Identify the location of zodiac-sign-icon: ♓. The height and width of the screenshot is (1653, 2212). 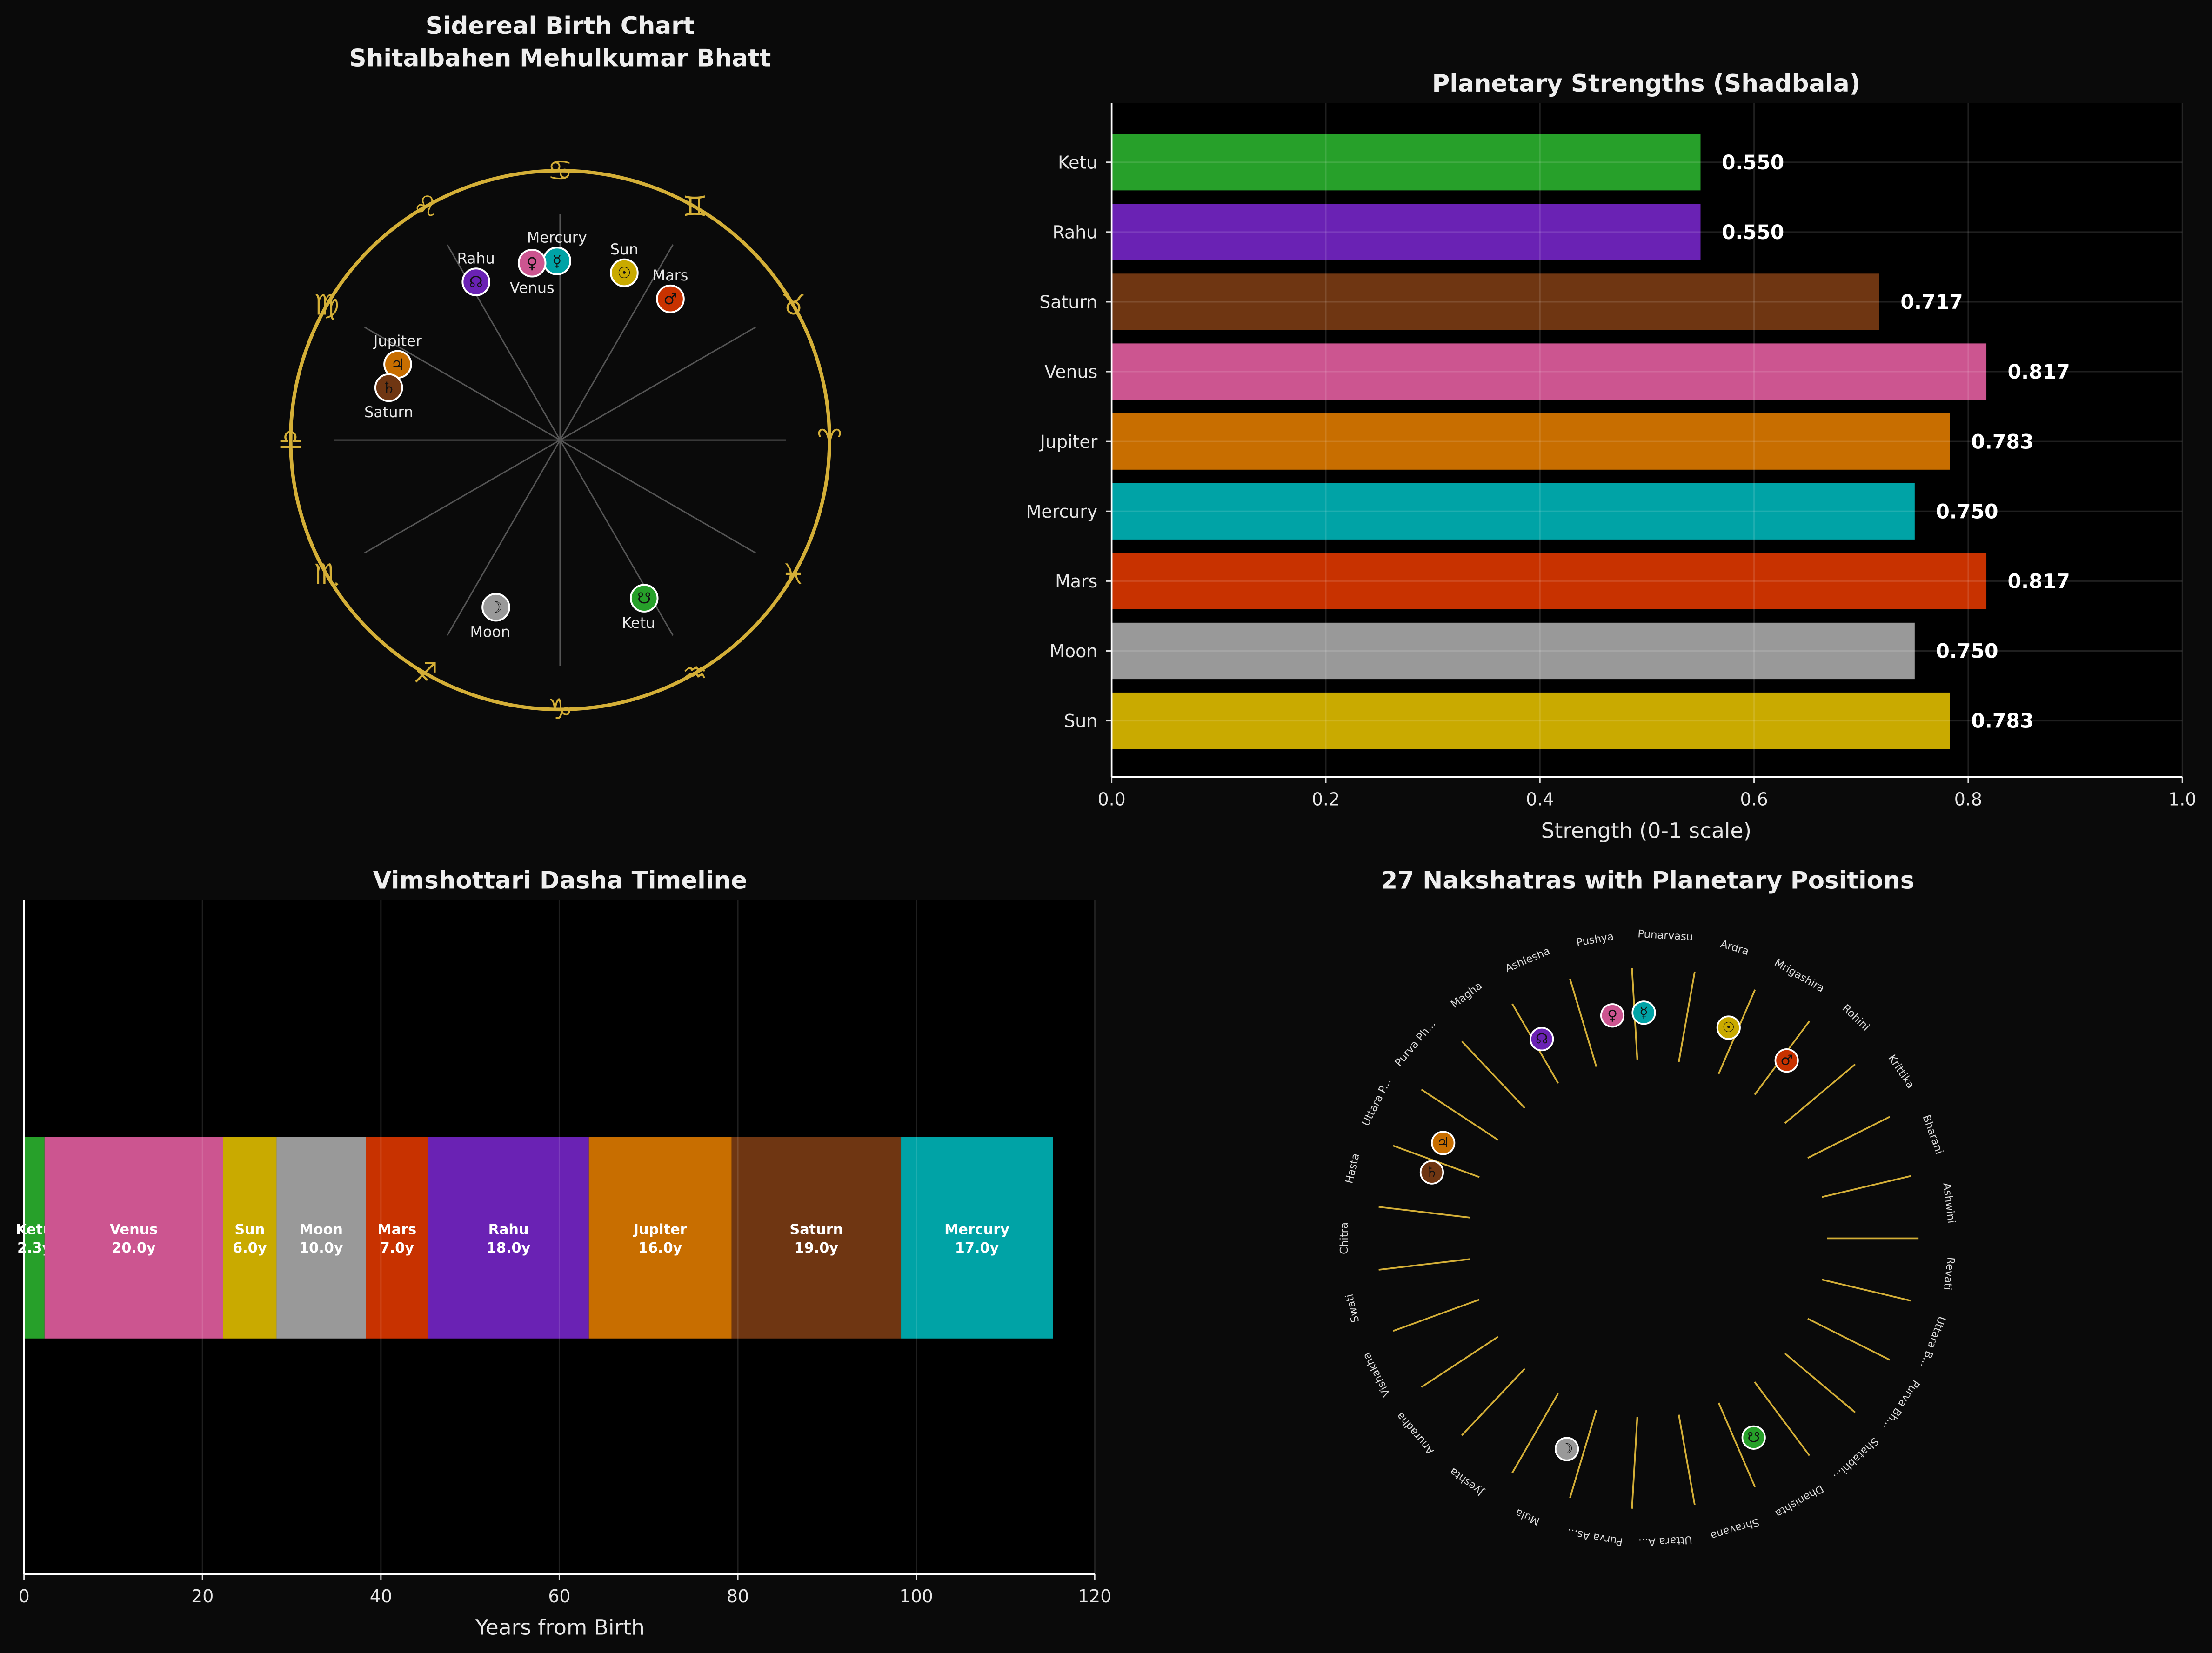
(793, 575).